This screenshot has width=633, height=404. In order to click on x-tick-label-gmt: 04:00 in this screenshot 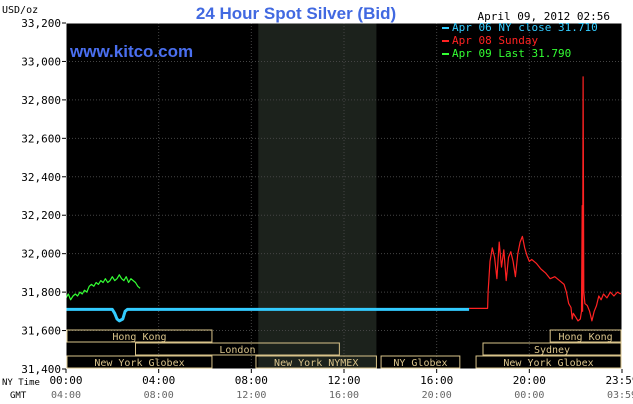, I will do `click(66, 395)`.